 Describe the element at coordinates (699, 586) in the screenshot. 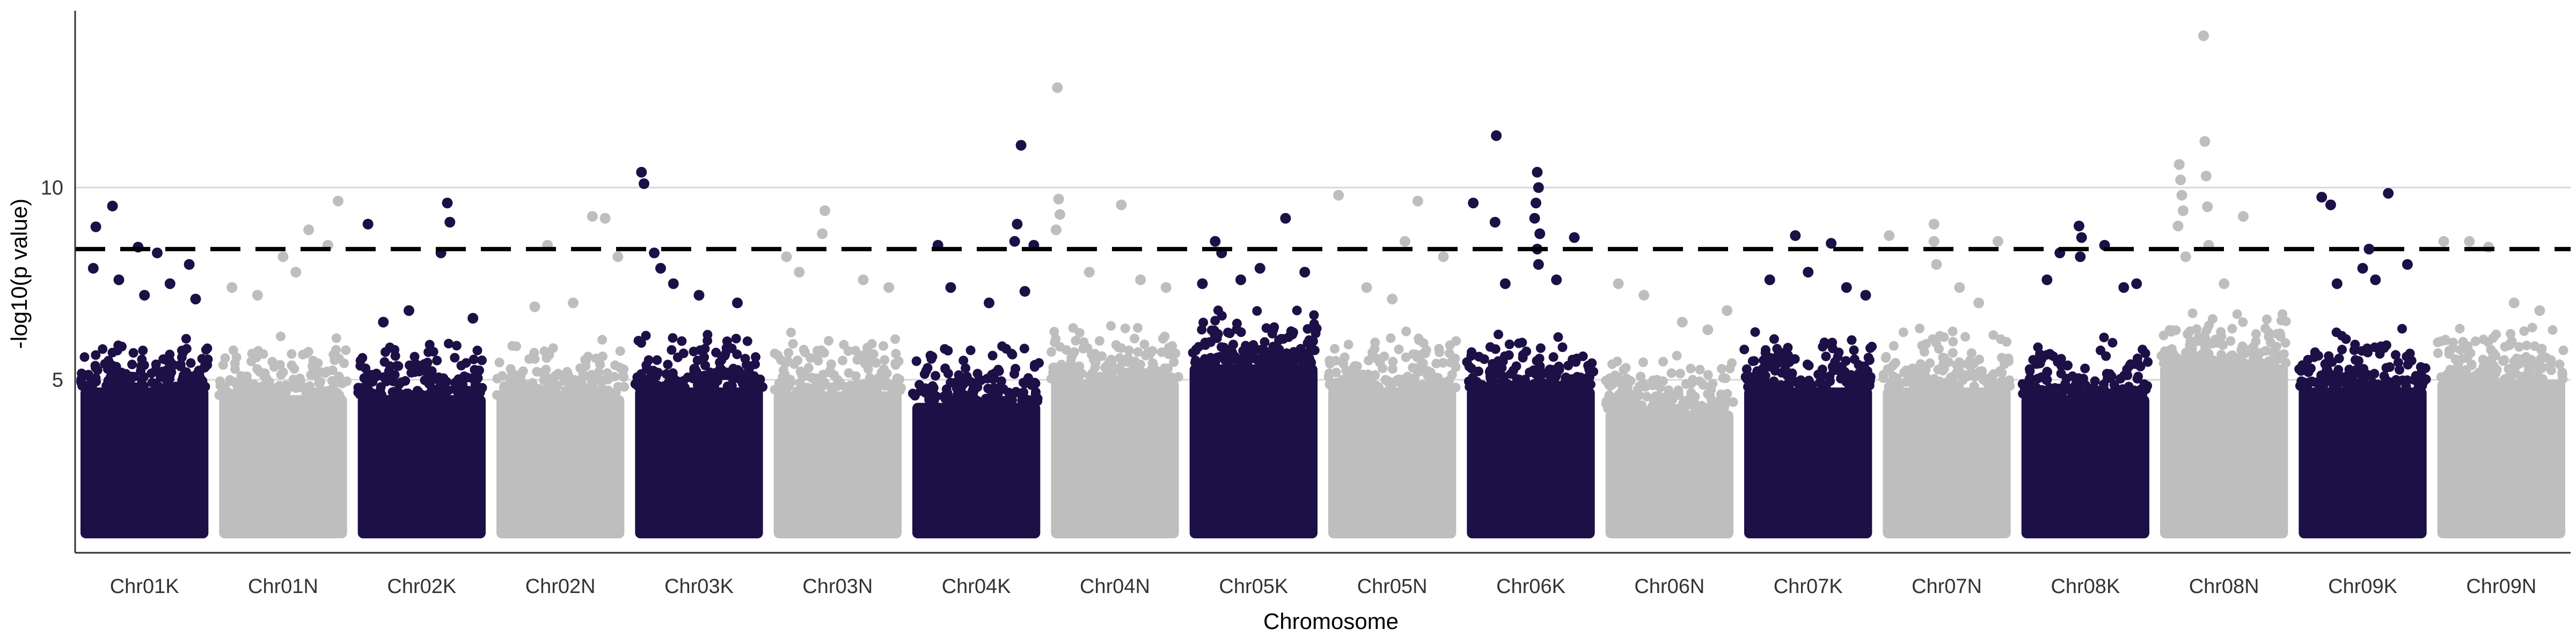

I see `x-tick-label-Chr03K: Chr03K` at that location.